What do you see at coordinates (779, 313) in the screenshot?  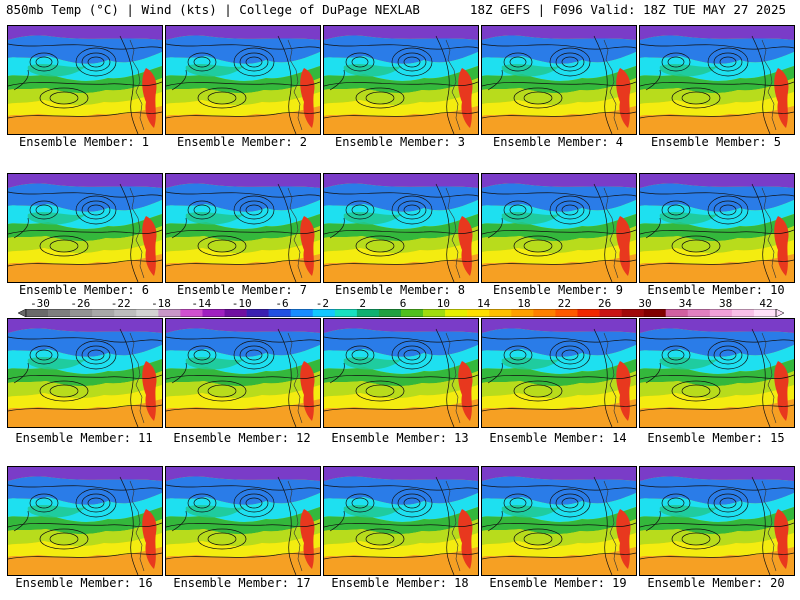 I see `colorbar-max-arrow` at bounding box center [779, 313].